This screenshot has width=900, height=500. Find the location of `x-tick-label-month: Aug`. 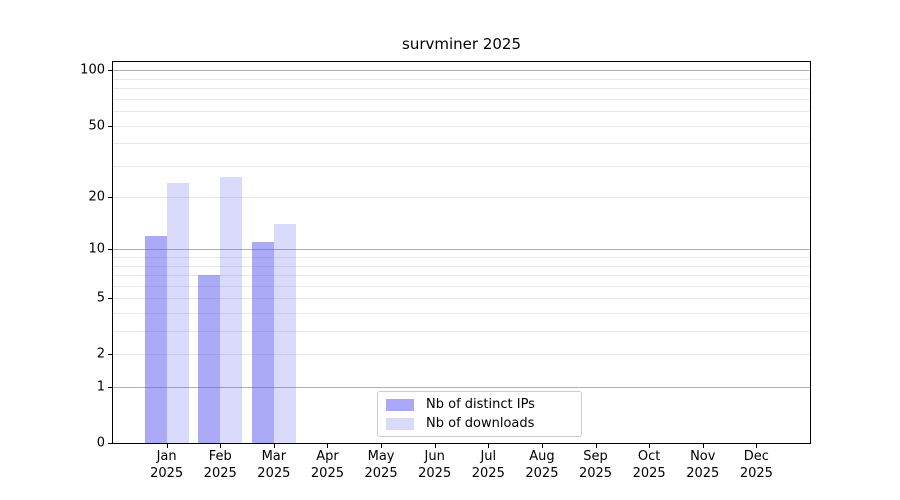

x-tick-label-month: Aug is located at coordinates (542, 456).